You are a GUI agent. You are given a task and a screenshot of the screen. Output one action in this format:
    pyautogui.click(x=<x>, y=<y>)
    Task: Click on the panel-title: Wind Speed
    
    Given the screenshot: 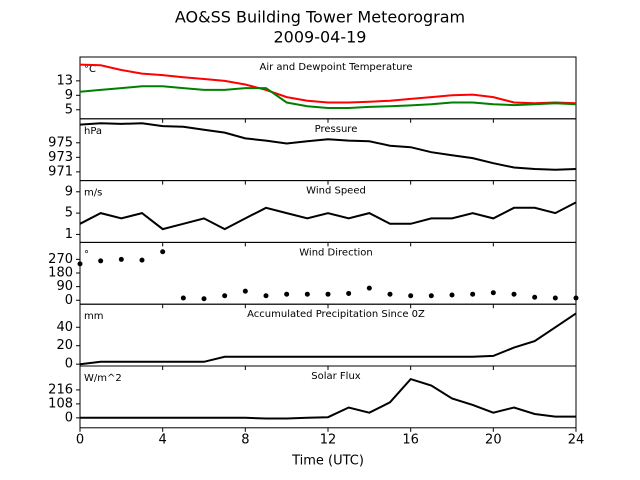 What is the action you would take?
    pyautogui.click(x=336, y=191)
    